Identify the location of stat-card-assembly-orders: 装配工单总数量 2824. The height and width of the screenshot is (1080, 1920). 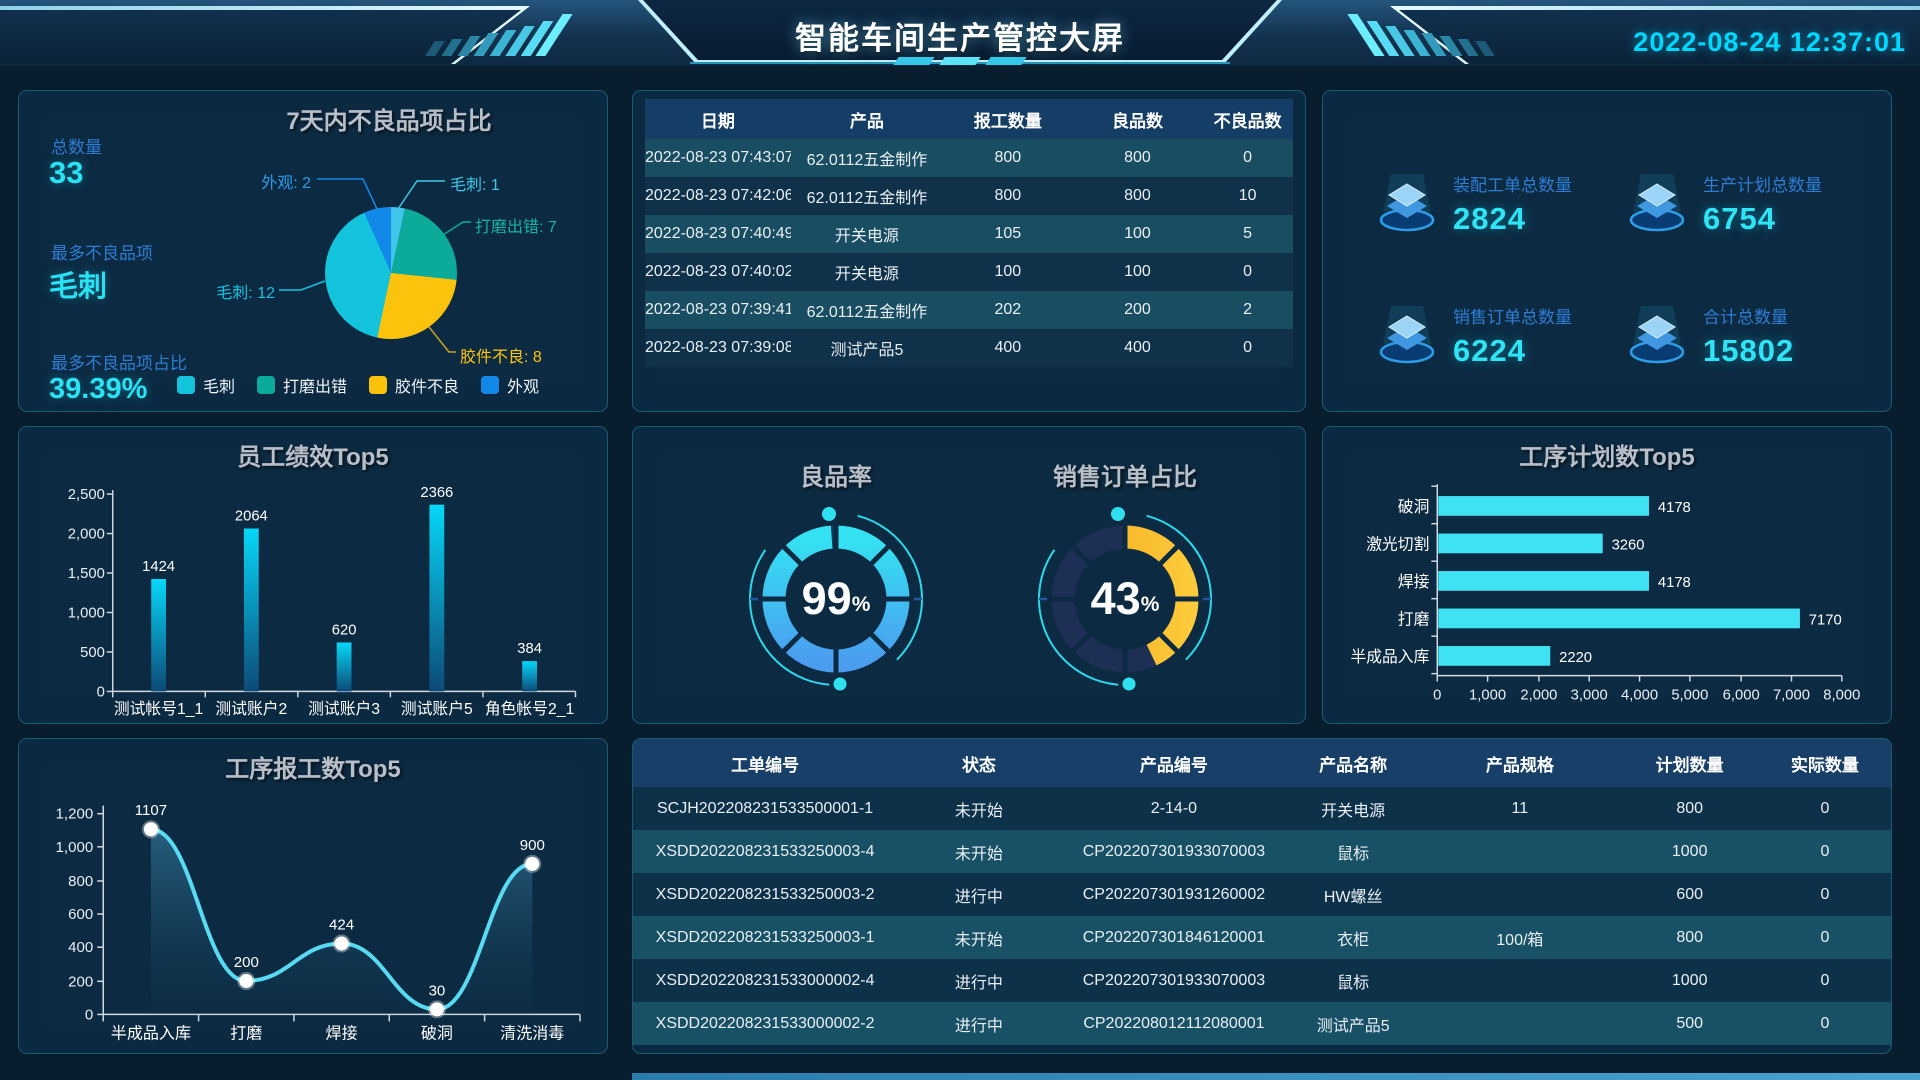
(1500, 204).